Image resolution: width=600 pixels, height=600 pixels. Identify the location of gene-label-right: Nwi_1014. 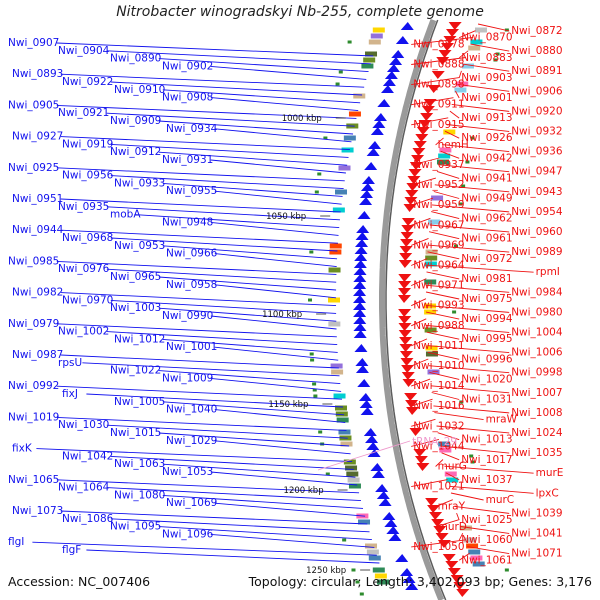
(439, 386).